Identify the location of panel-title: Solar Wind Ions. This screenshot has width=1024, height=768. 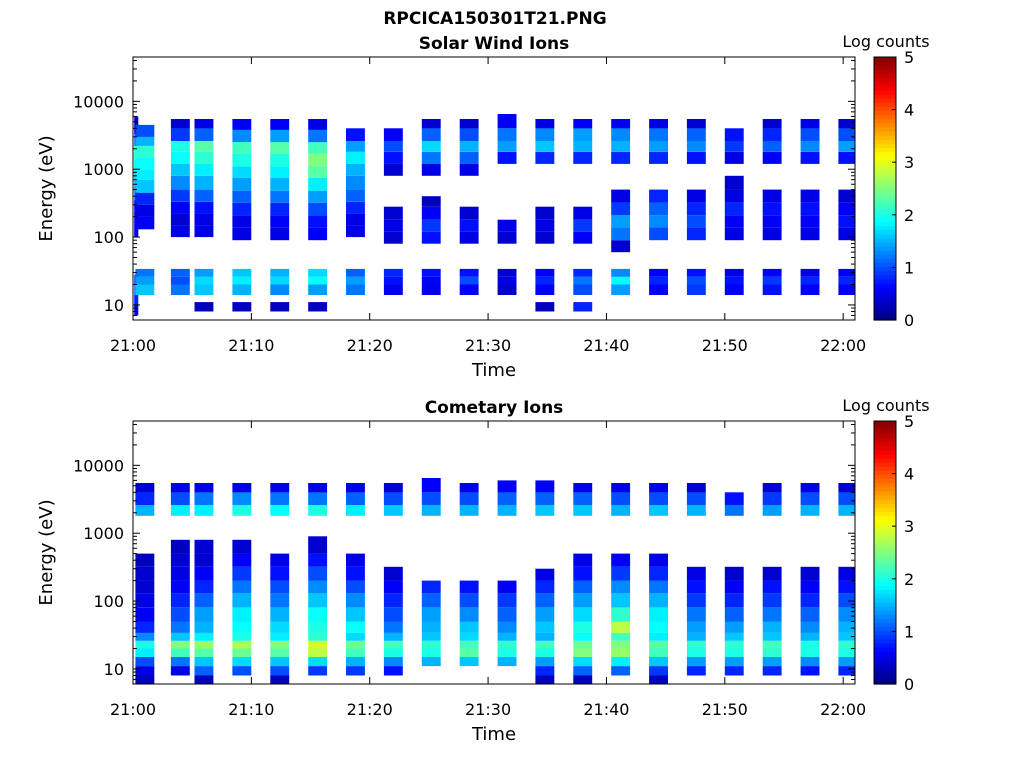
(494, 44).